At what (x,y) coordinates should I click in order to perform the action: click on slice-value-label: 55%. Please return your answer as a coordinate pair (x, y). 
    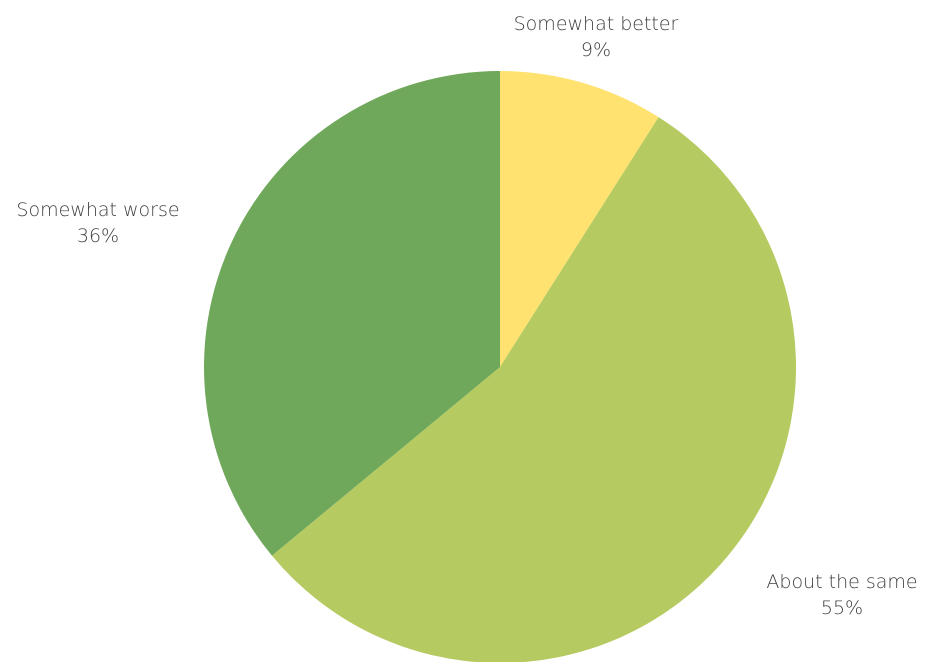
    Looking at the image, I should click on (842, 608).